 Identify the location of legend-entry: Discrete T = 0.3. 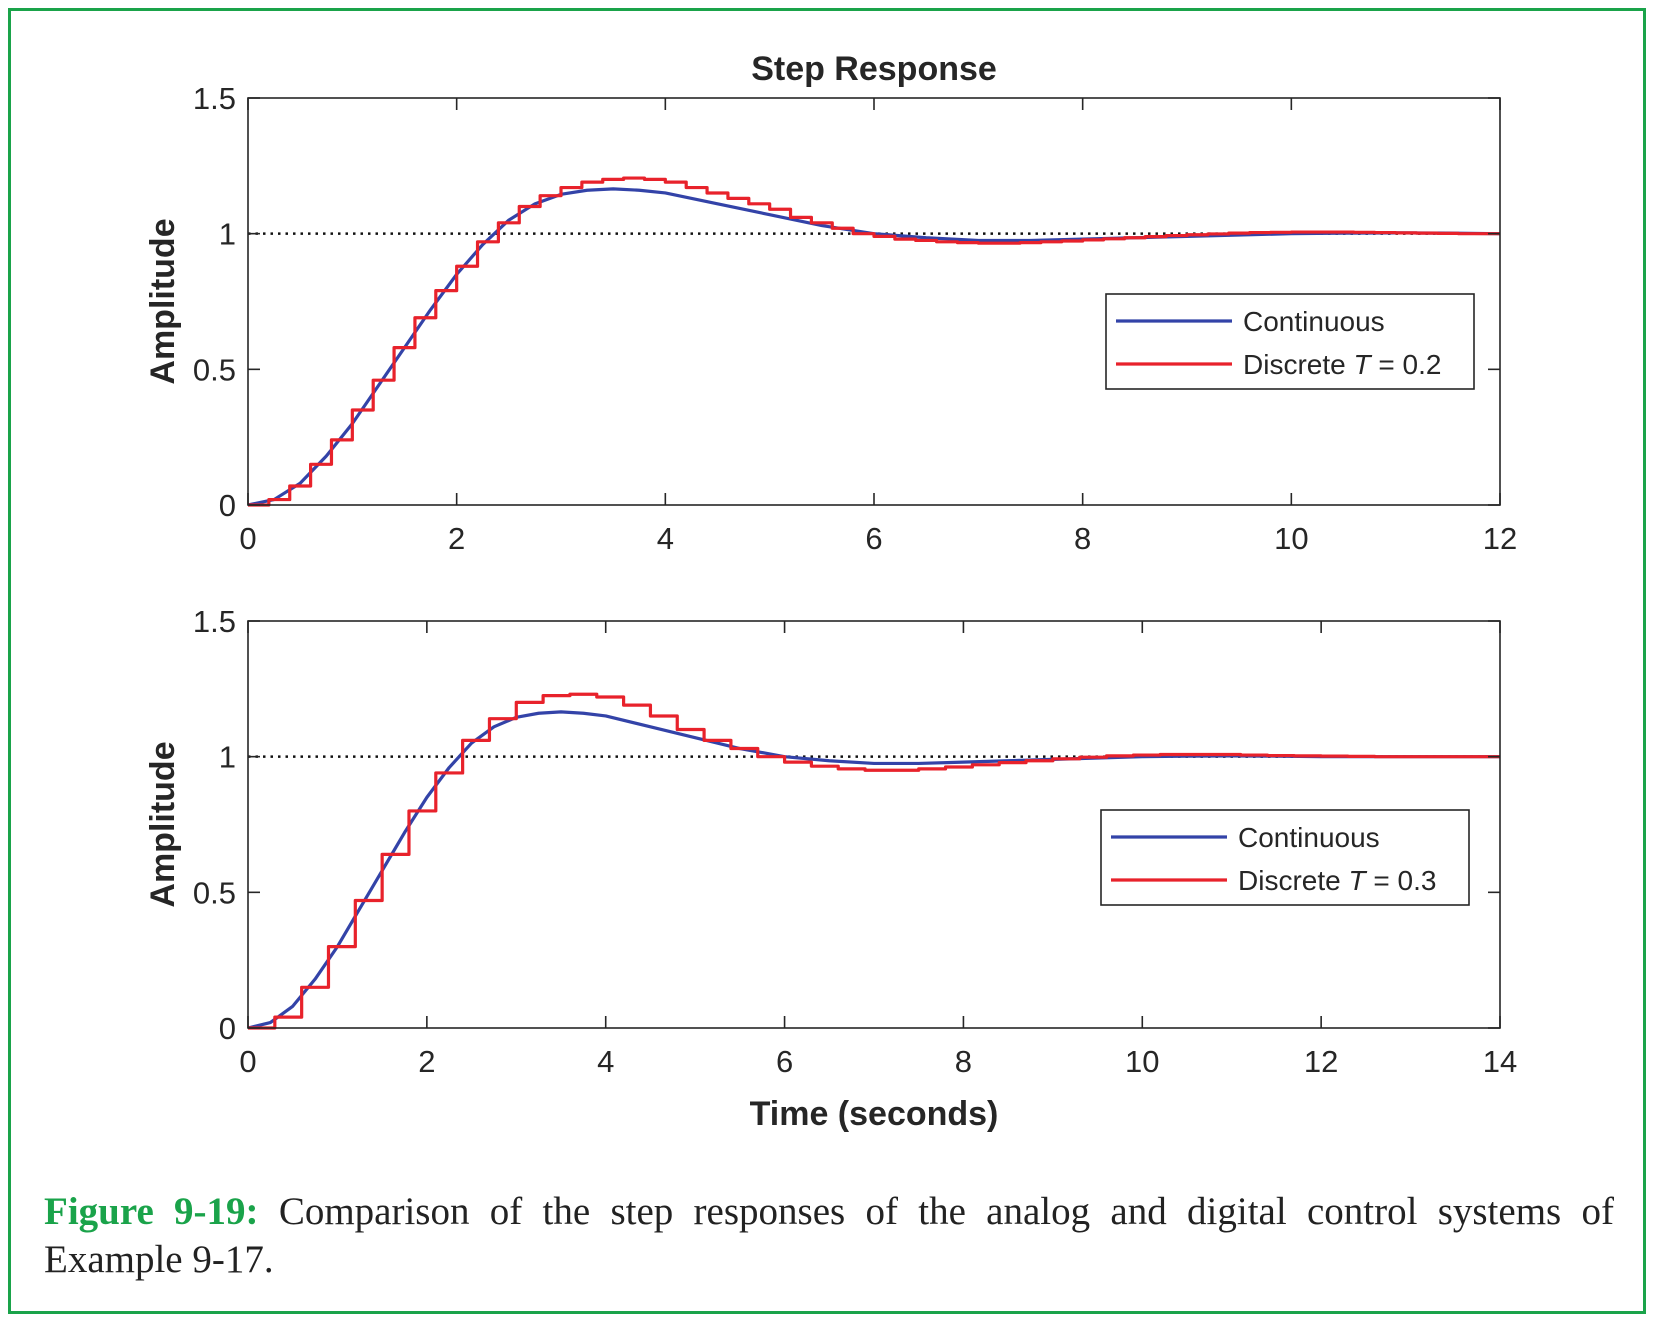
(1337, 880).